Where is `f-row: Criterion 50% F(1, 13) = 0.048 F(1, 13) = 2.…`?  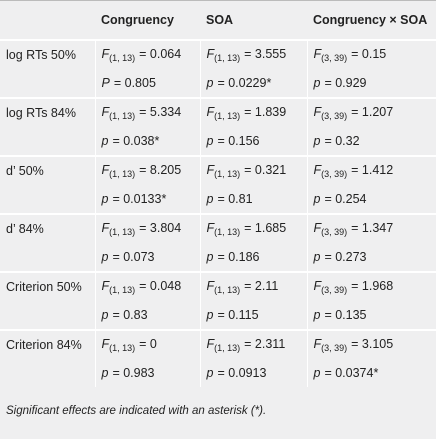 f-row: Criterion 50% F(1, 13) = 0.048 F(1, 13) = 2.… is located at coordinates (218, 286).